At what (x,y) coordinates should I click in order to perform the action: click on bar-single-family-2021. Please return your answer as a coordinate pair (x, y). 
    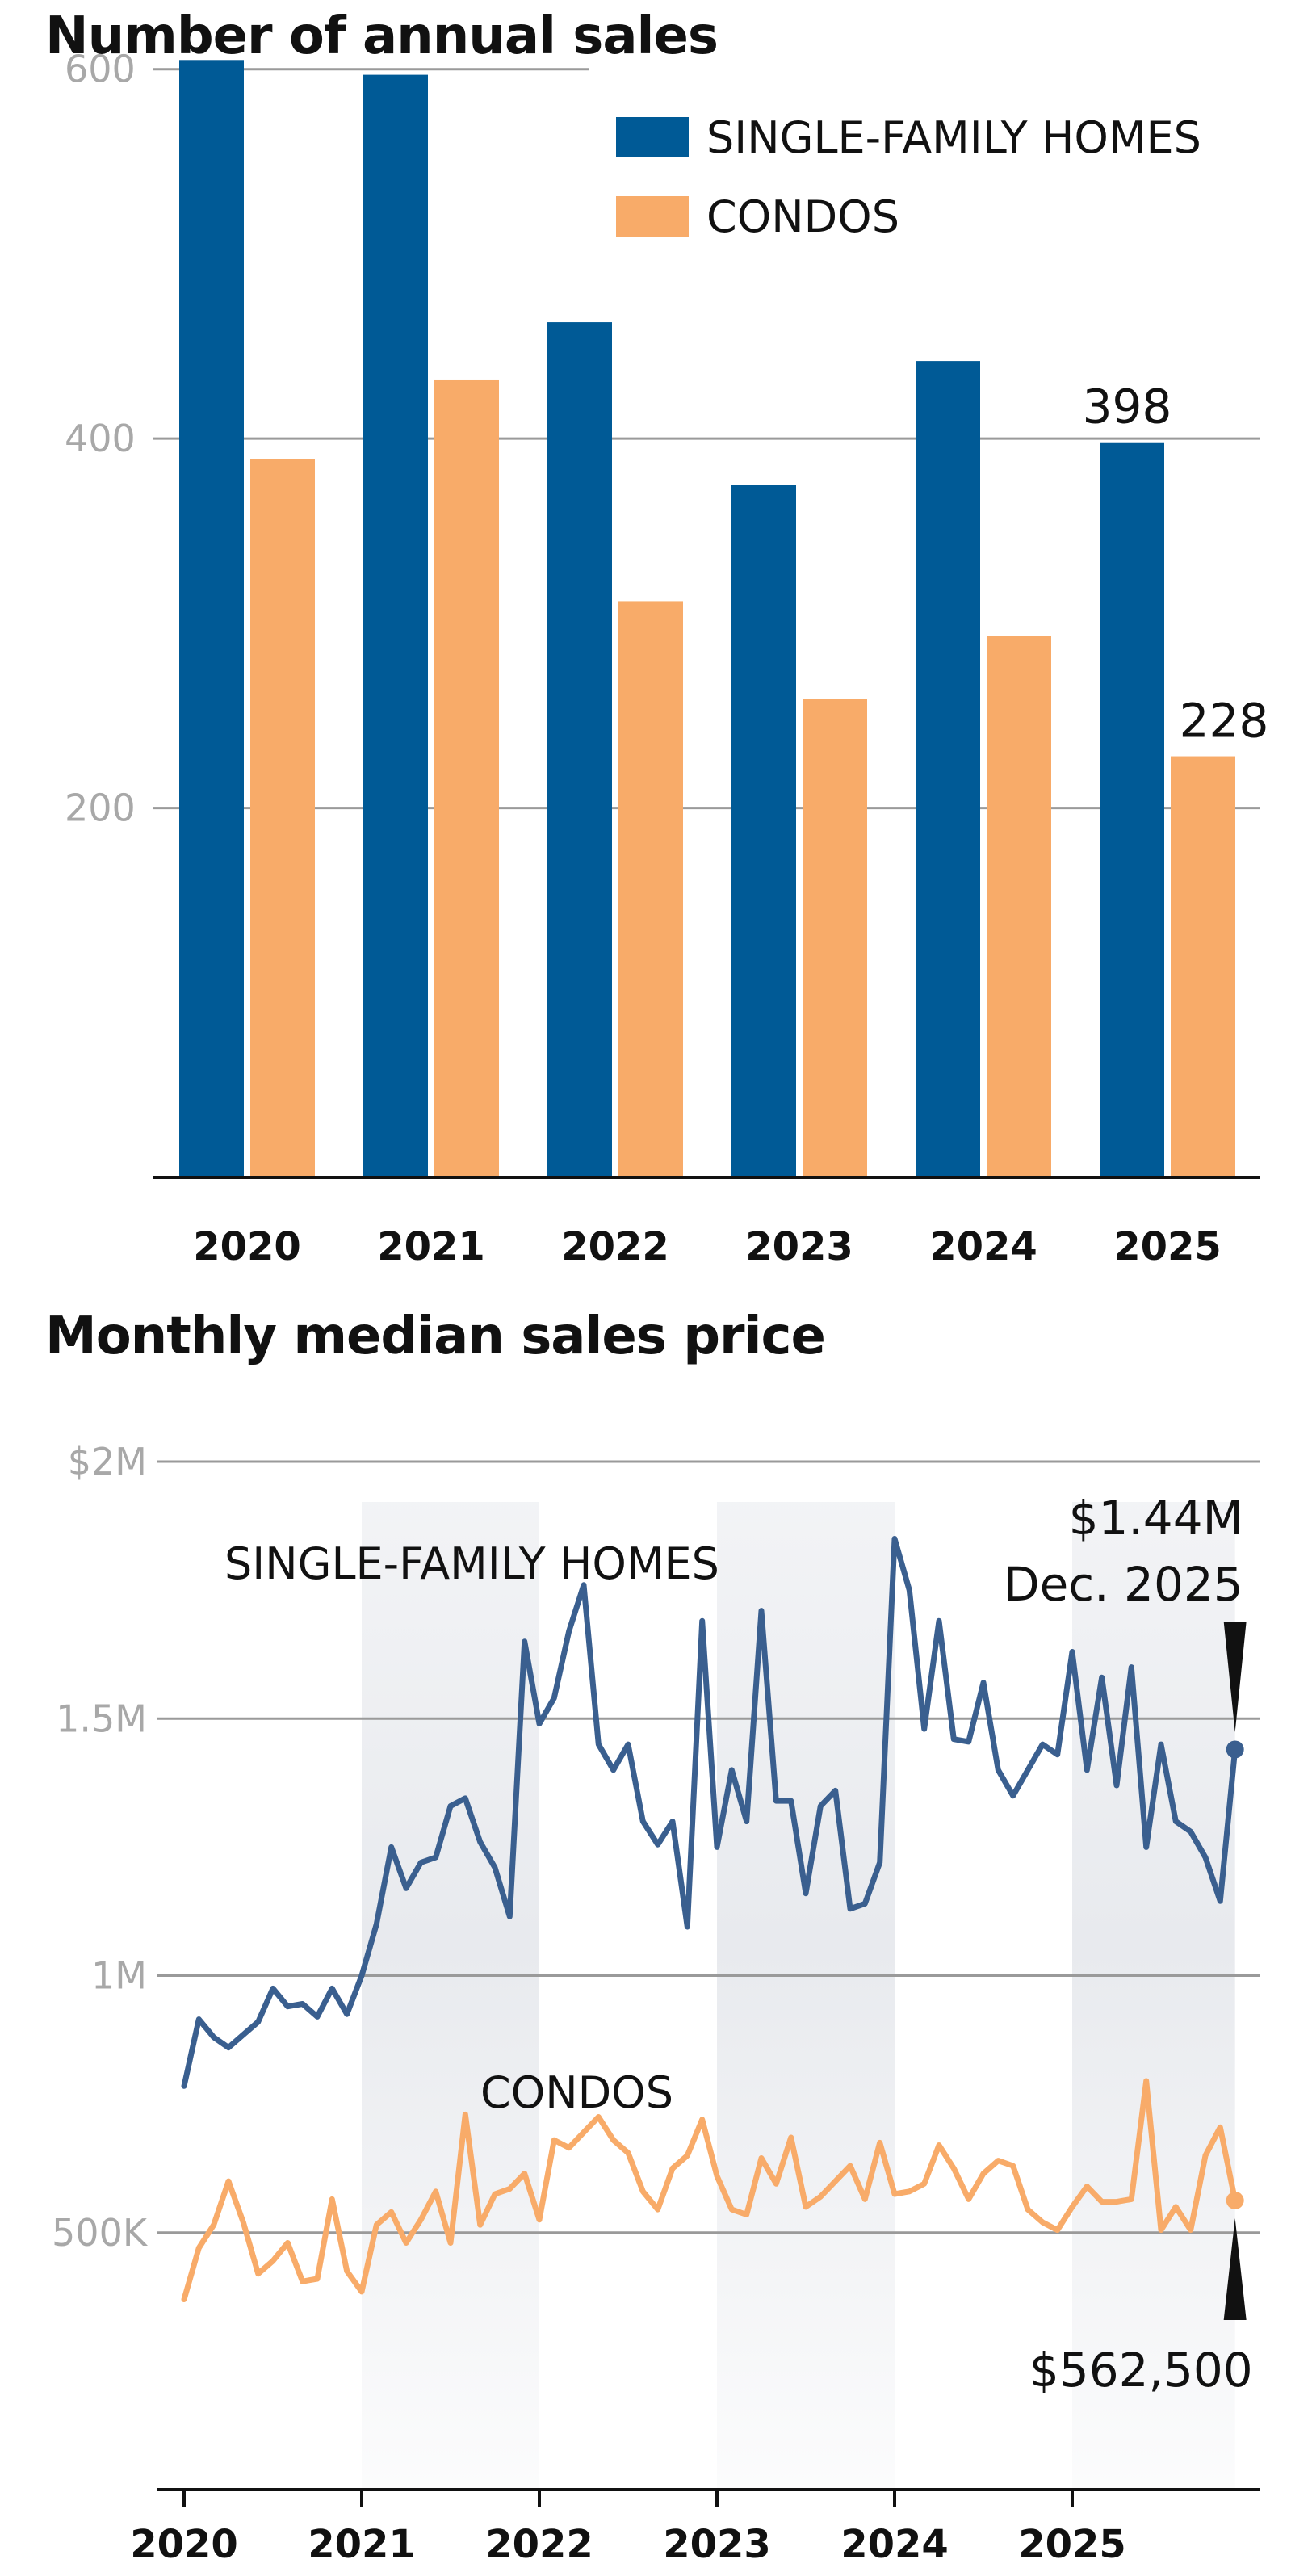
    Looking at the image, I should click on (395, 625).